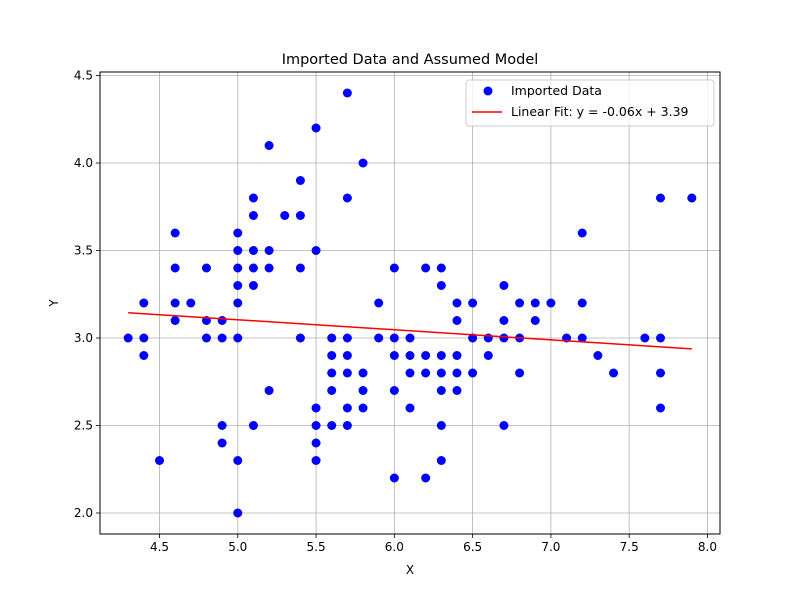 The image size is (800, 600). What do you see at coordinates (83, 426) in the screenshot?
I see `y-tick-label: 2.5` at bounding box center [83, 426].